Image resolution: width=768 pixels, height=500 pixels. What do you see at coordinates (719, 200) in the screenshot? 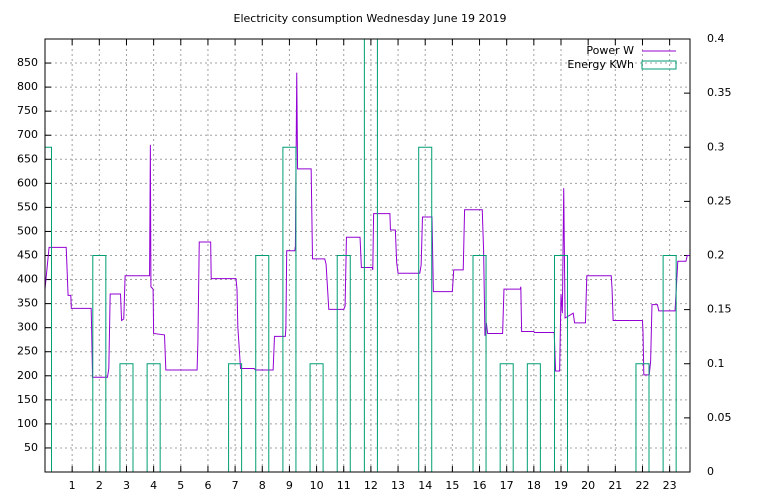
I see `y2-tick-label: 0.25` at bounding box center [719, 200].